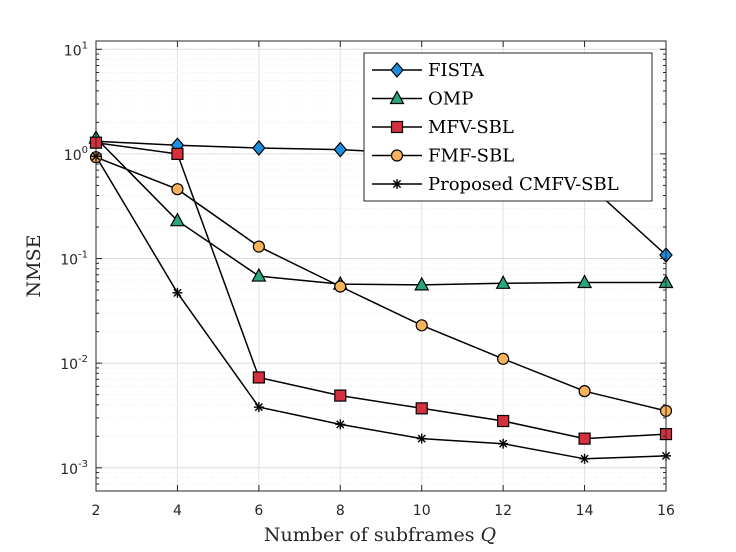  I want to click on y-tick-label: 10⁰, so click(76, 154).